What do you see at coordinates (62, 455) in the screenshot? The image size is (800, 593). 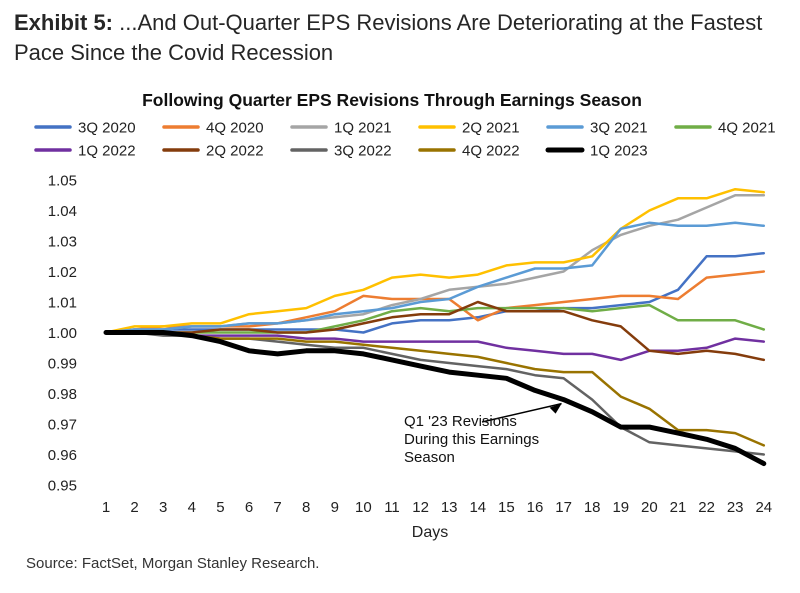 I see `y-tick-label: 0.96` at bounding box center [62, 455].